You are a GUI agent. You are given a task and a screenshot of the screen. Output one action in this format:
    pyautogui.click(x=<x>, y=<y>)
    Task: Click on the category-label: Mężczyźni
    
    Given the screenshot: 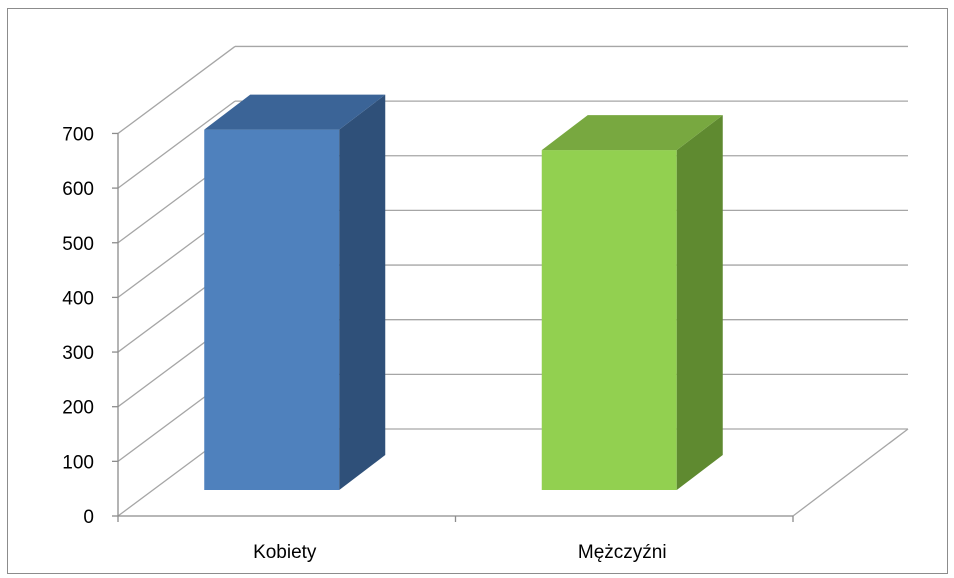 What is the action you would take?
    pyautogui.click(x=622, y=552)
    